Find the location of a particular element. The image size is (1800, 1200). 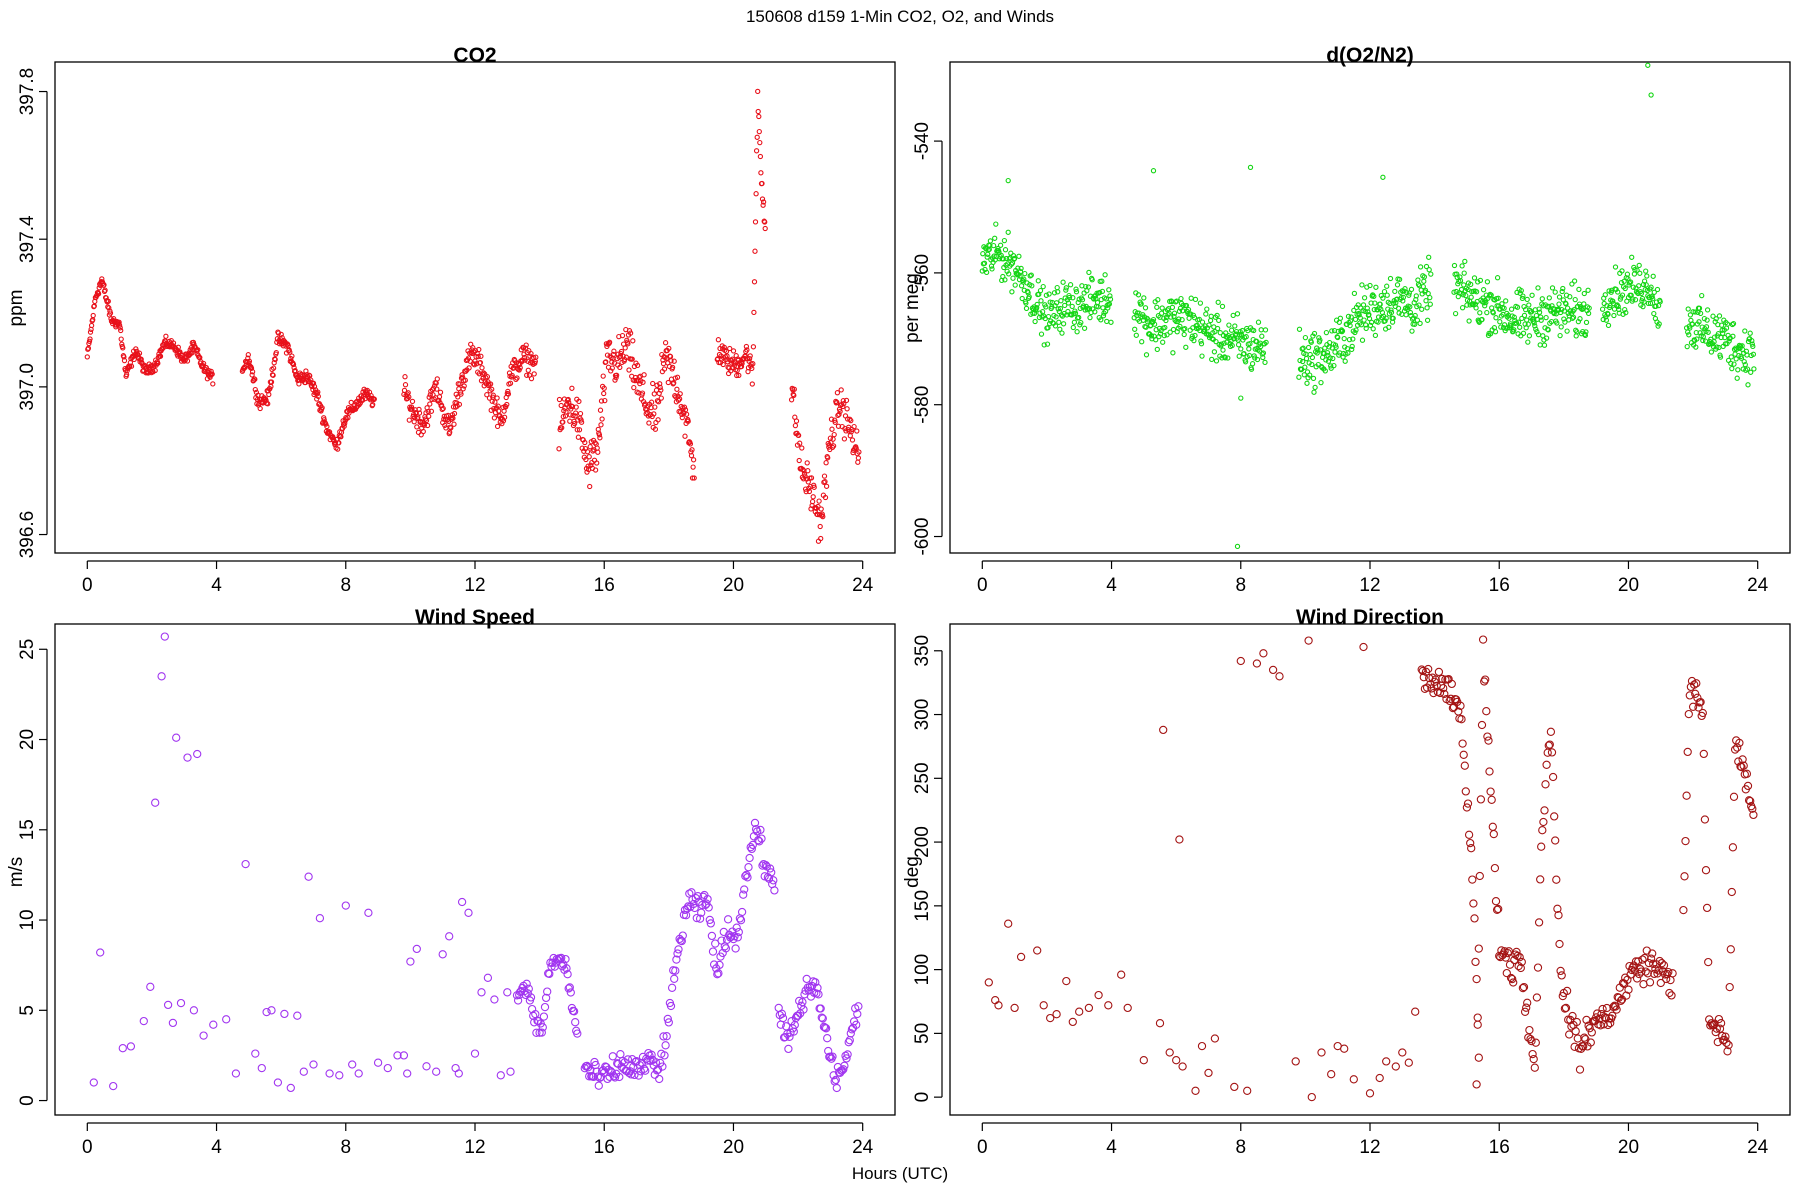

o2-x-tick-label: 12 is located at coordinates (1369, 585).